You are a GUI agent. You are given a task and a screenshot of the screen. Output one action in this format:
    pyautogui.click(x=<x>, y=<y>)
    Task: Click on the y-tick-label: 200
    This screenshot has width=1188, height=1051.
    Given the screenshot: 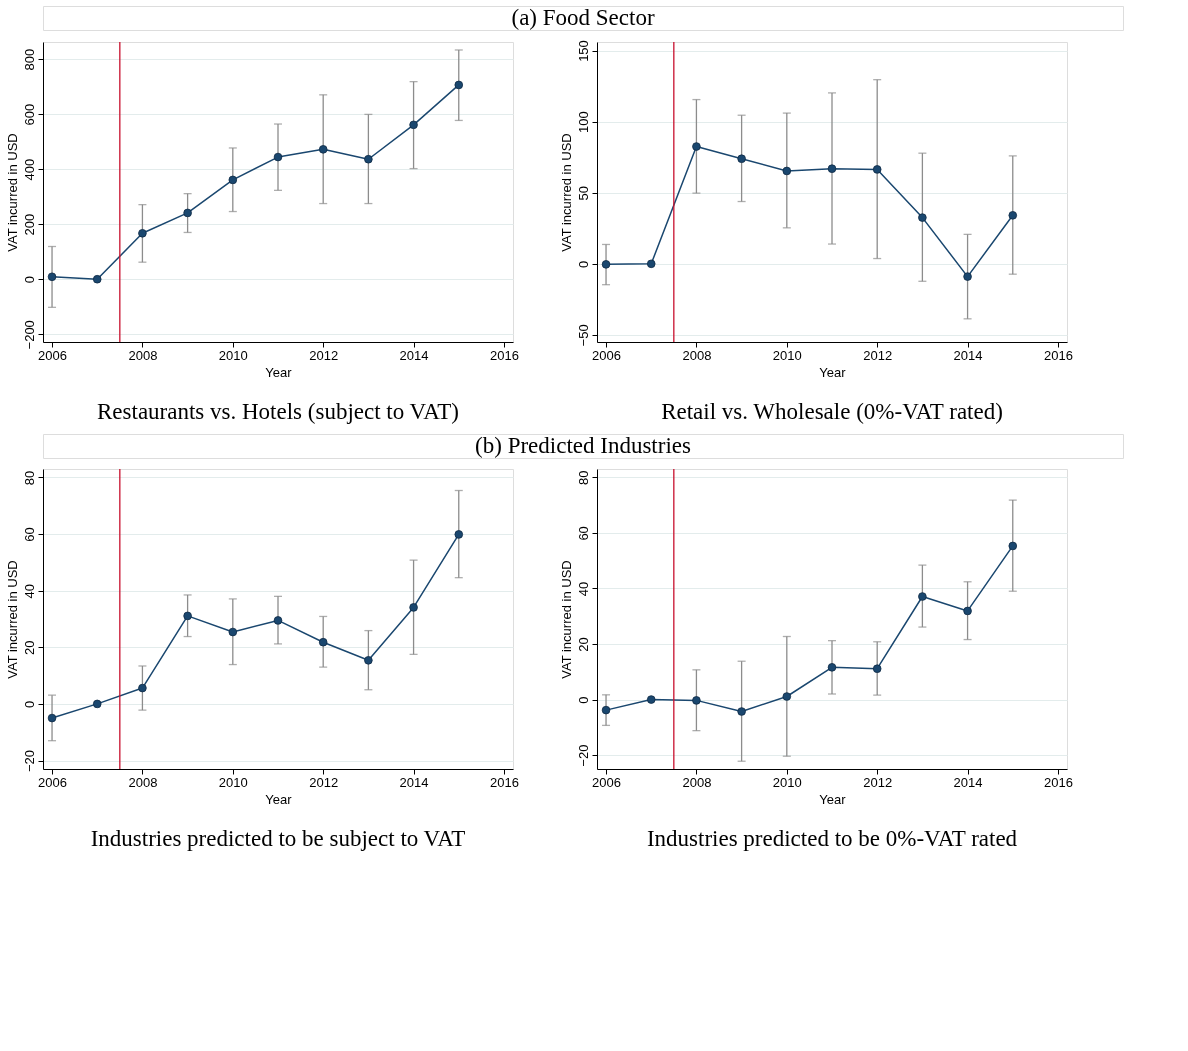 What is the action you would take?
    pyautogui.click(x=29, y=224)
    